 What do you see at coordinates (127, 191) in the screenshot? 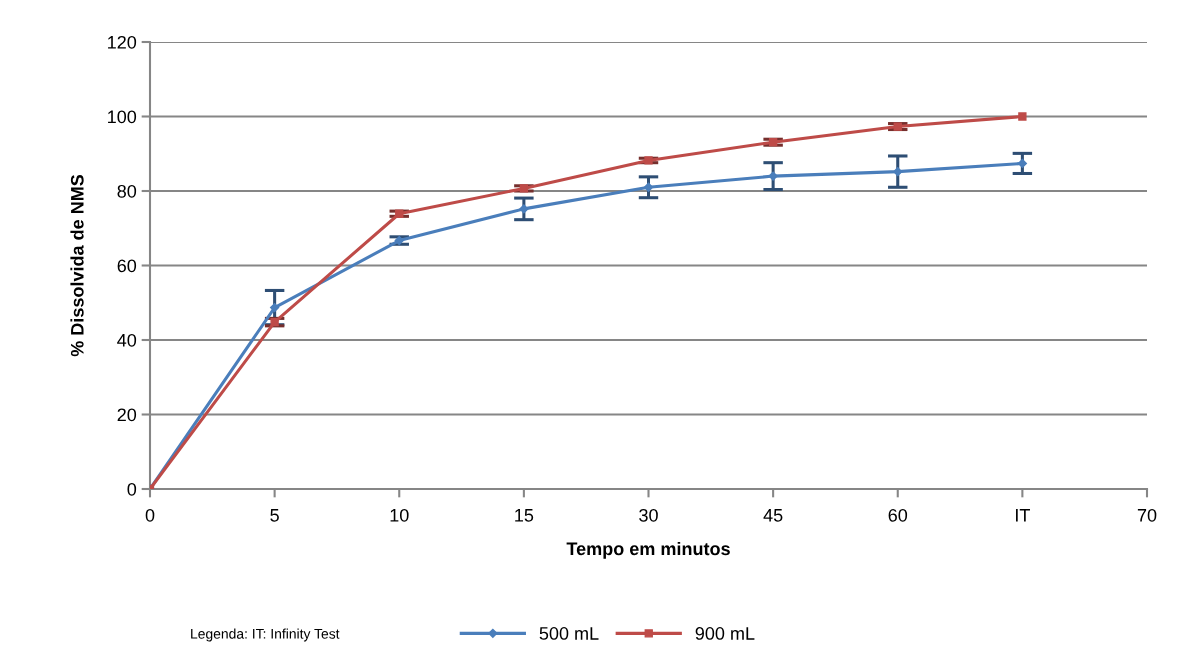
I see `y-tick-label: 80` at bounding box center [127, 191].